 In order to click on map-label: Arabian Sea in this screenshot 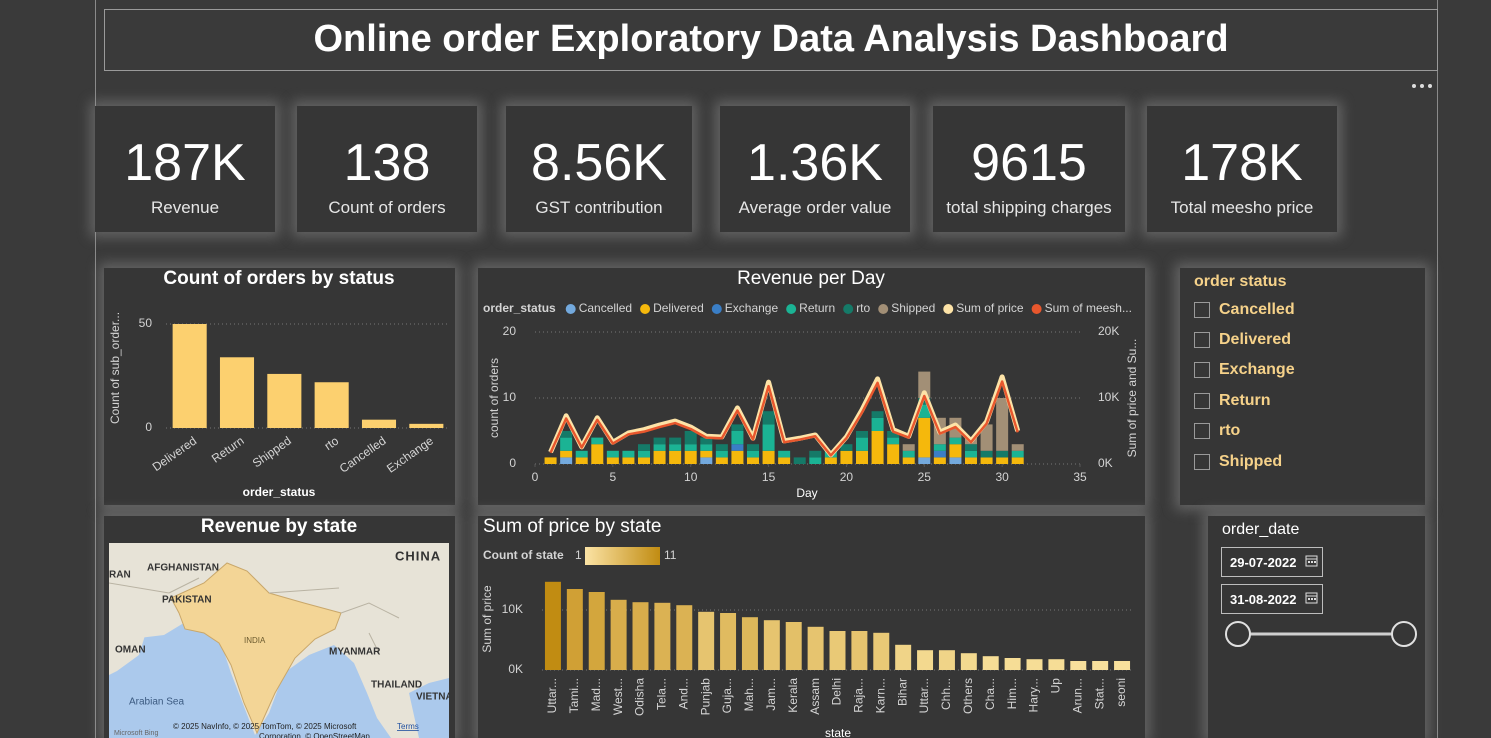, I will do `click(156, 702)`.